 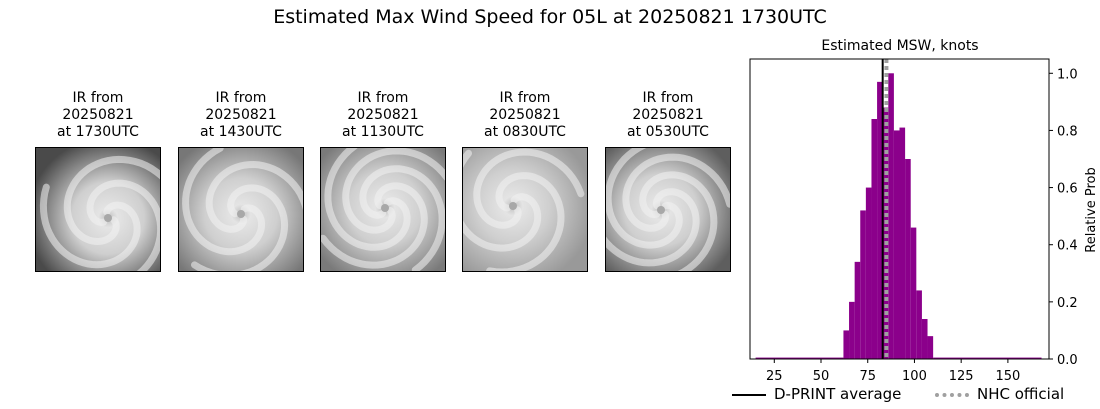 I want to click on x-tick-label: 150, so click(x=1007, y=376).